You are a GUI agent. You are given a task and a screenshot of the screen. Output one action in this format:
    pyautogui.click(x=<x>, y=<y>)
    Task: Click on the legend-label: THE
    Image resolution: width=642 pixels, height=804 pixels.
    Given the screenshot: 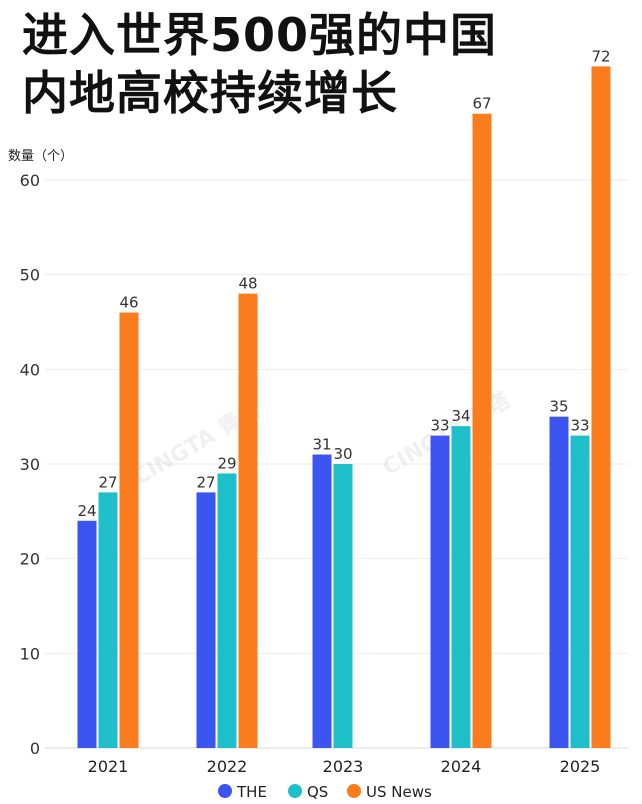 What is the action you would take?
    pyautogui.click(x=251, y=792)
    